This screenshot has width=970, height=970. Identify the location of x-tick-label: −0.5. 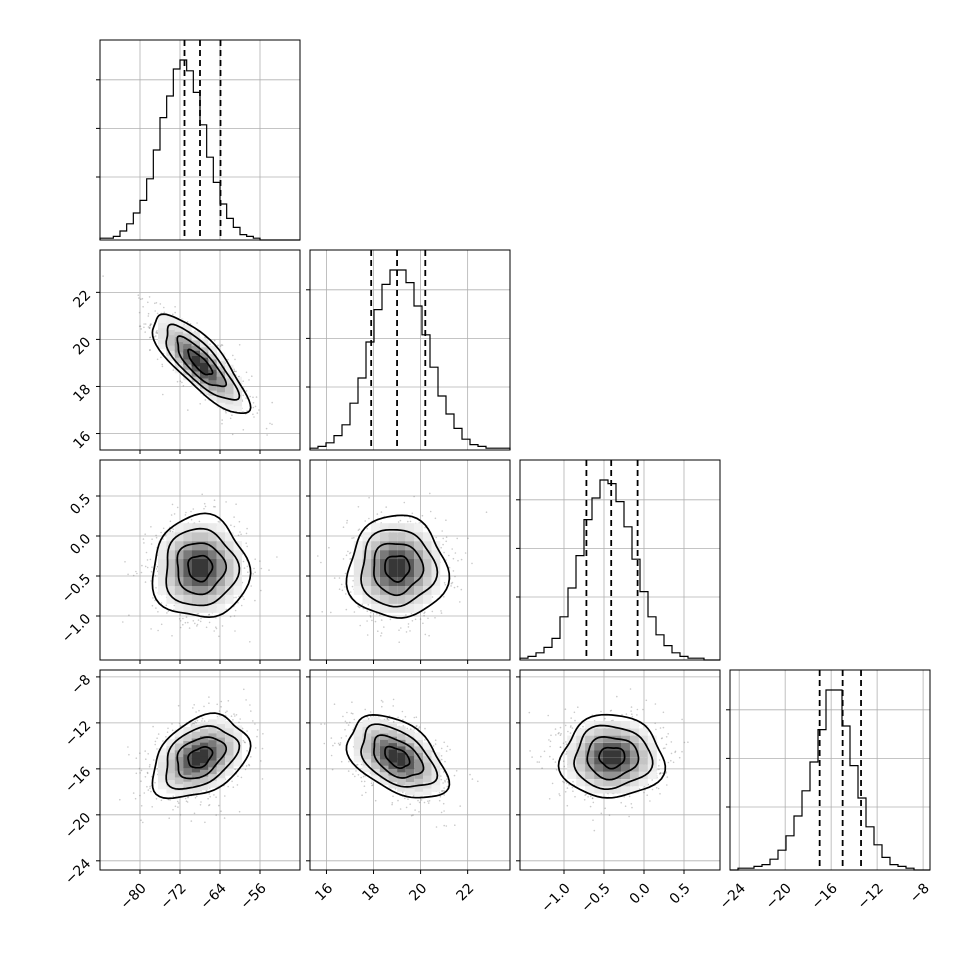
(595, 897).